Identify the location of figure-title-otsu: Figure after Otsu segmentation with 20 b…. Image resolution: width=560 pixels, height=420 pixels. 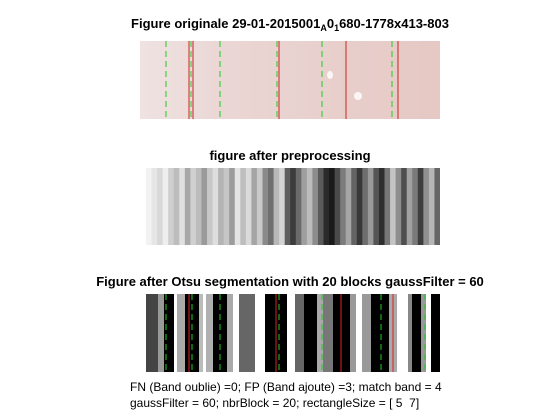
(280, 281).